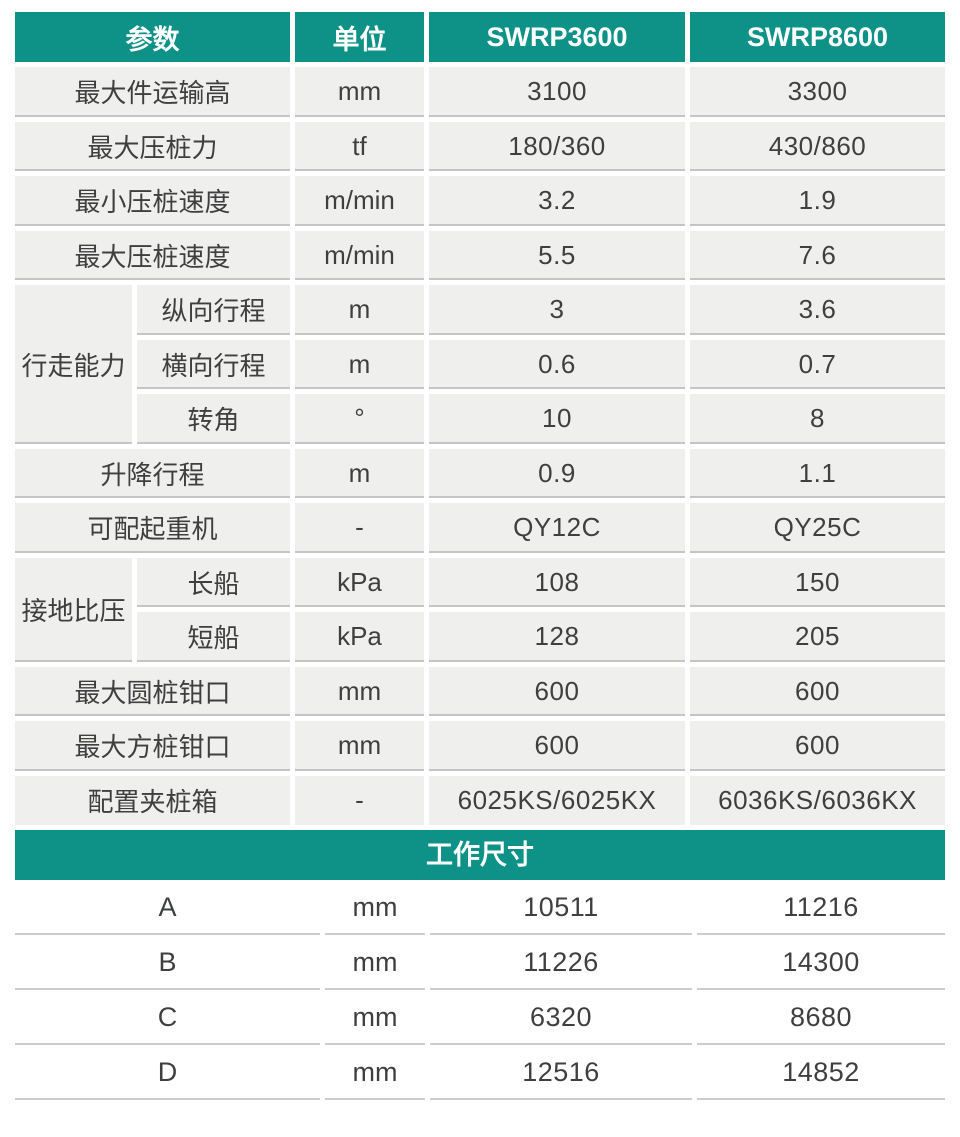  I want to click on value-cell-swrp3600: 108, so click(559, 584).